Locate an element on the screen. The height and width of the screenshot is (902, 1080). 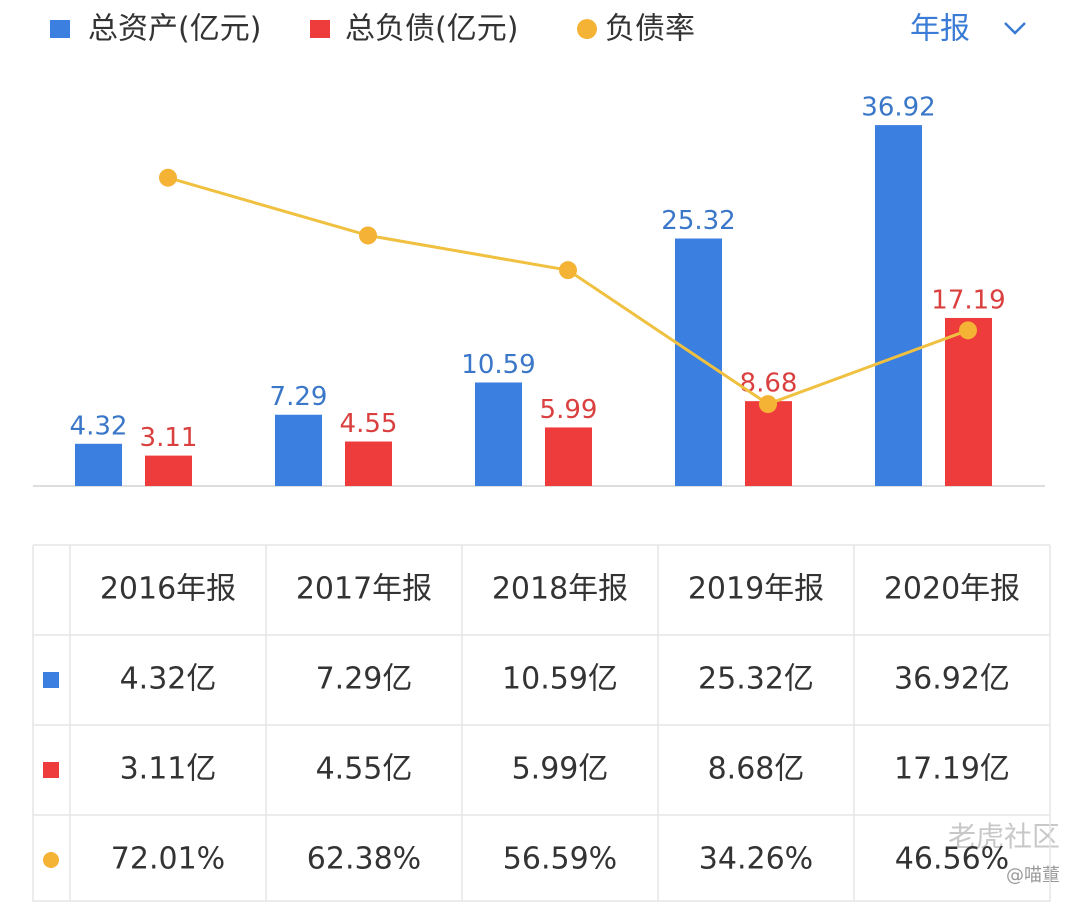
table-header: 2017年报 is located at coordinates (364, 589).